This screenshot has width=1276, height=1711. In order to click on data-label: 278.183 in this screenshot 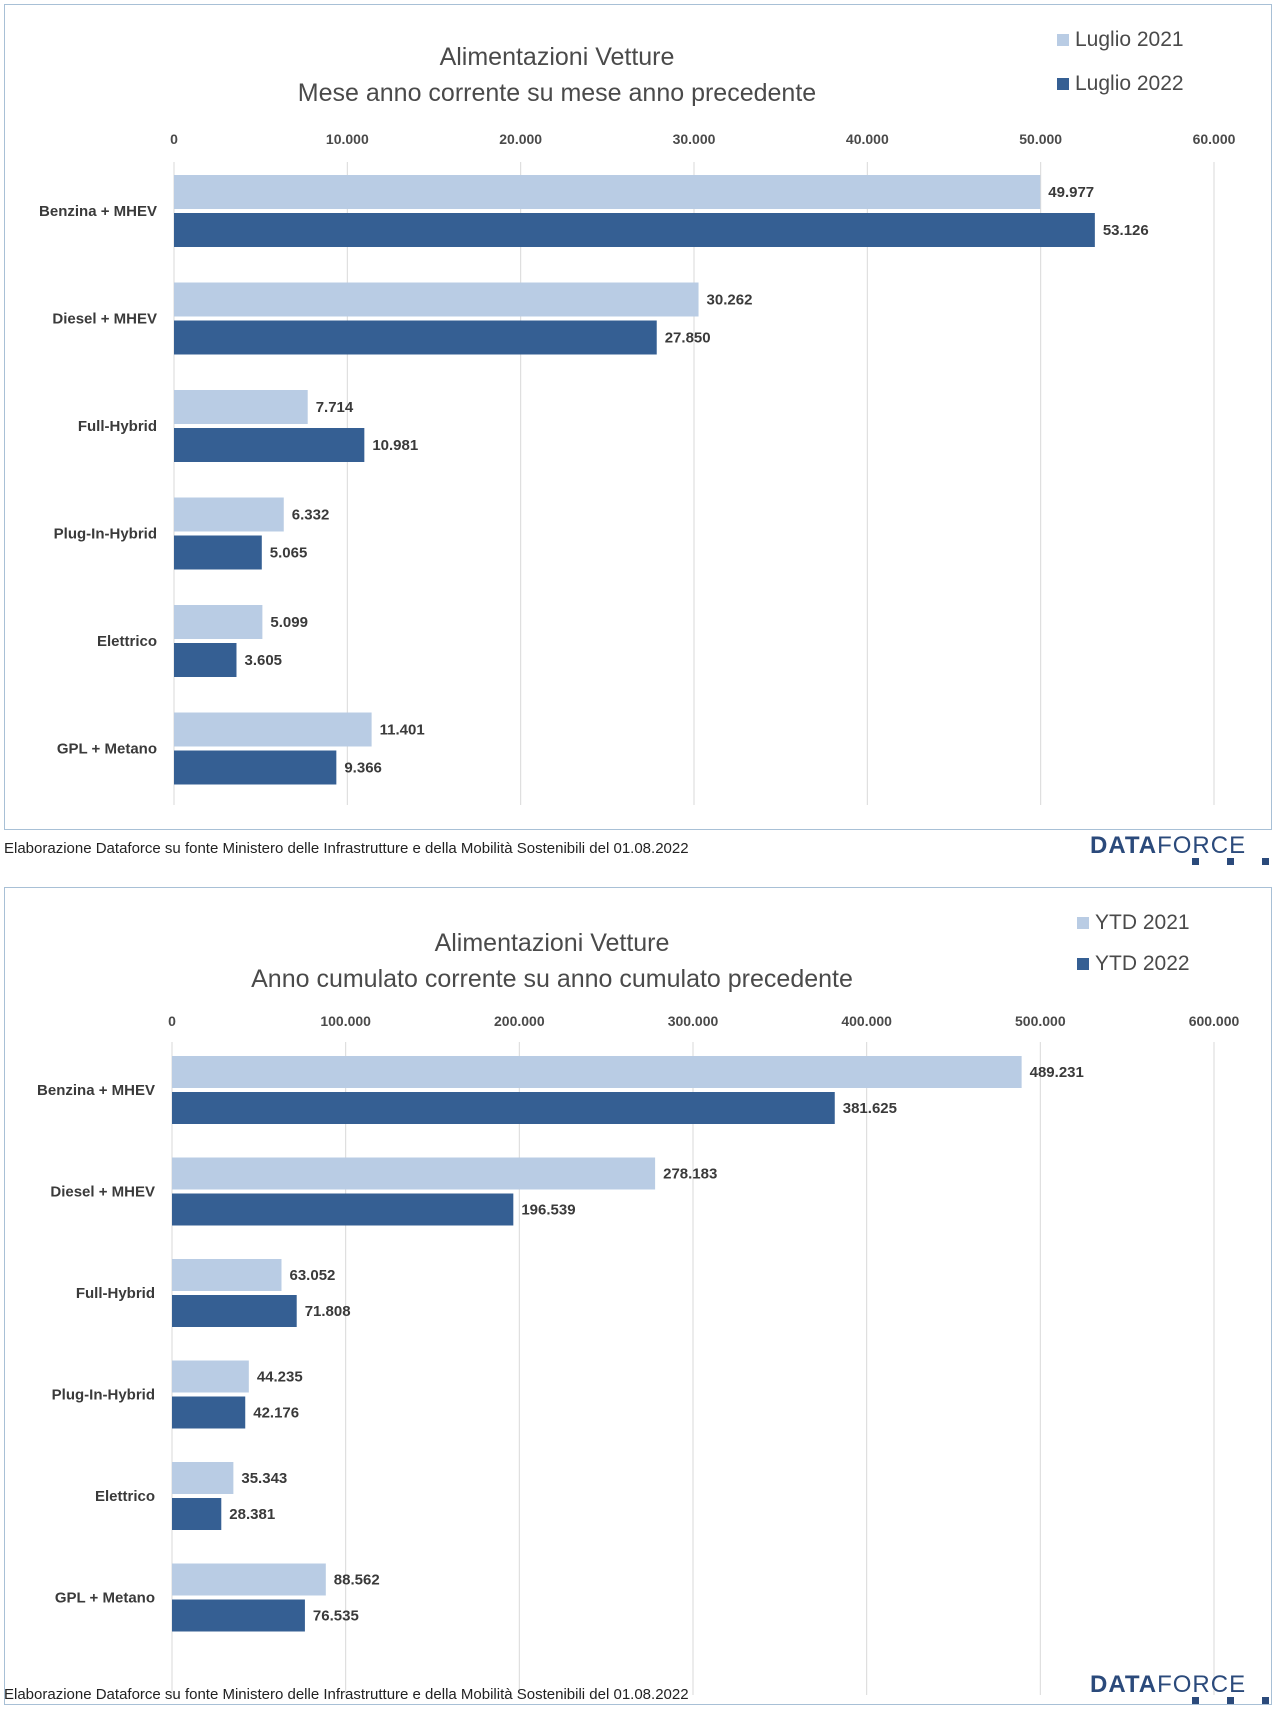, I will do `click(690, 1174)`.